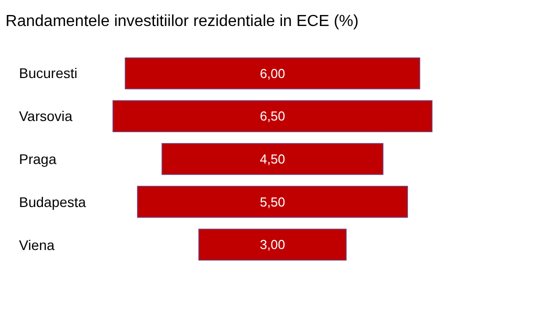 The height and width of the screenshot is (329, 556). Describe the element at coordinates (38, 159) in the screenshot. I see `category-label: Praga` at that location.